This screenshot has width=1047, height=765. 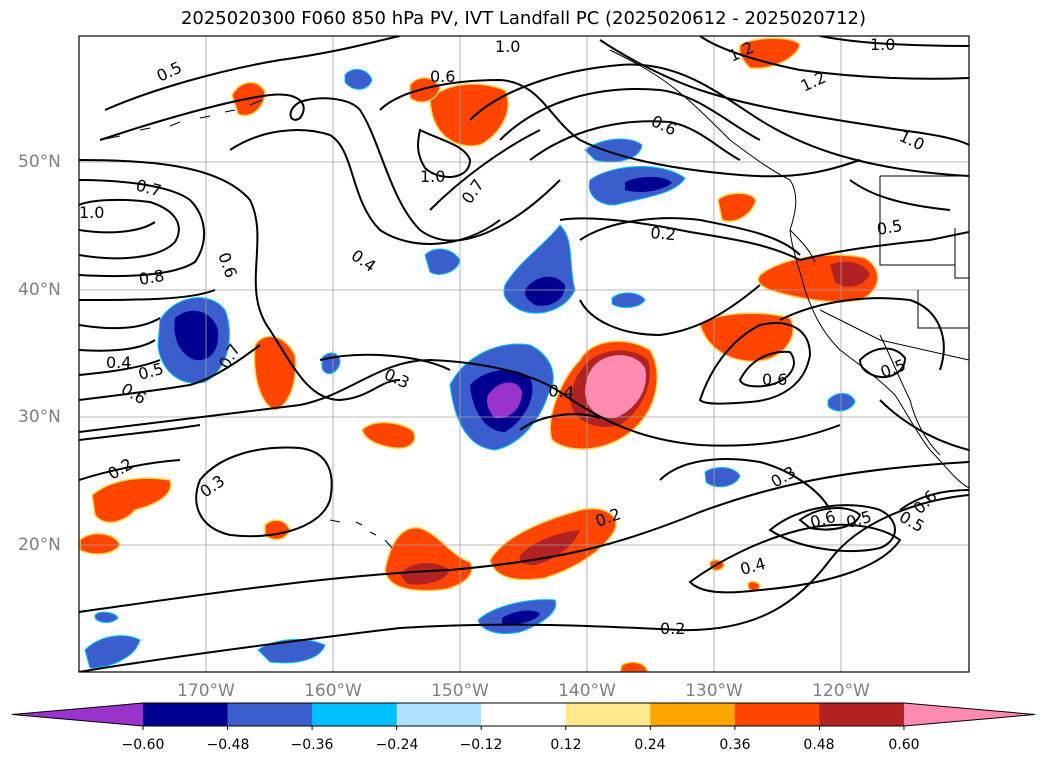 What do you see at coordinates (312, 745) in the screenshot?
I see `colorbar-tick-label: −0.36` at bounding box center [312, 745].